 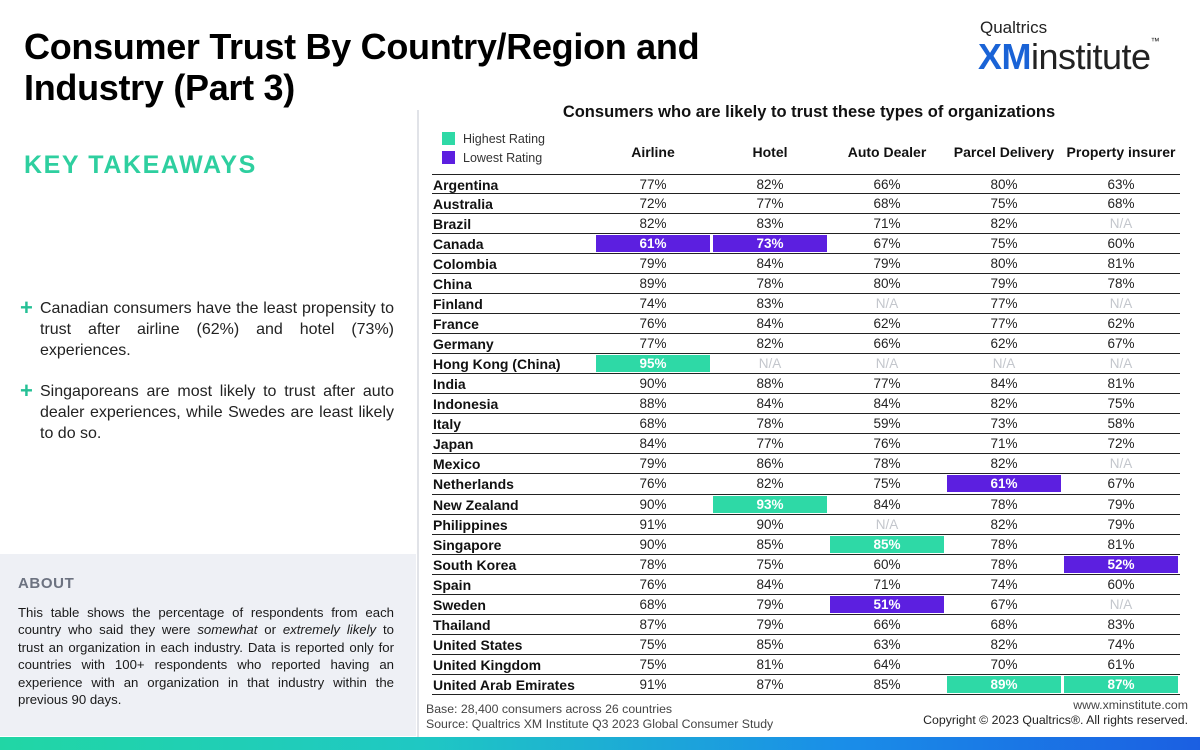 What do you see at coordinates (1121, 424) in the screenshot?
I see `table-cell: 58%` at bounding box center [1121, 424].